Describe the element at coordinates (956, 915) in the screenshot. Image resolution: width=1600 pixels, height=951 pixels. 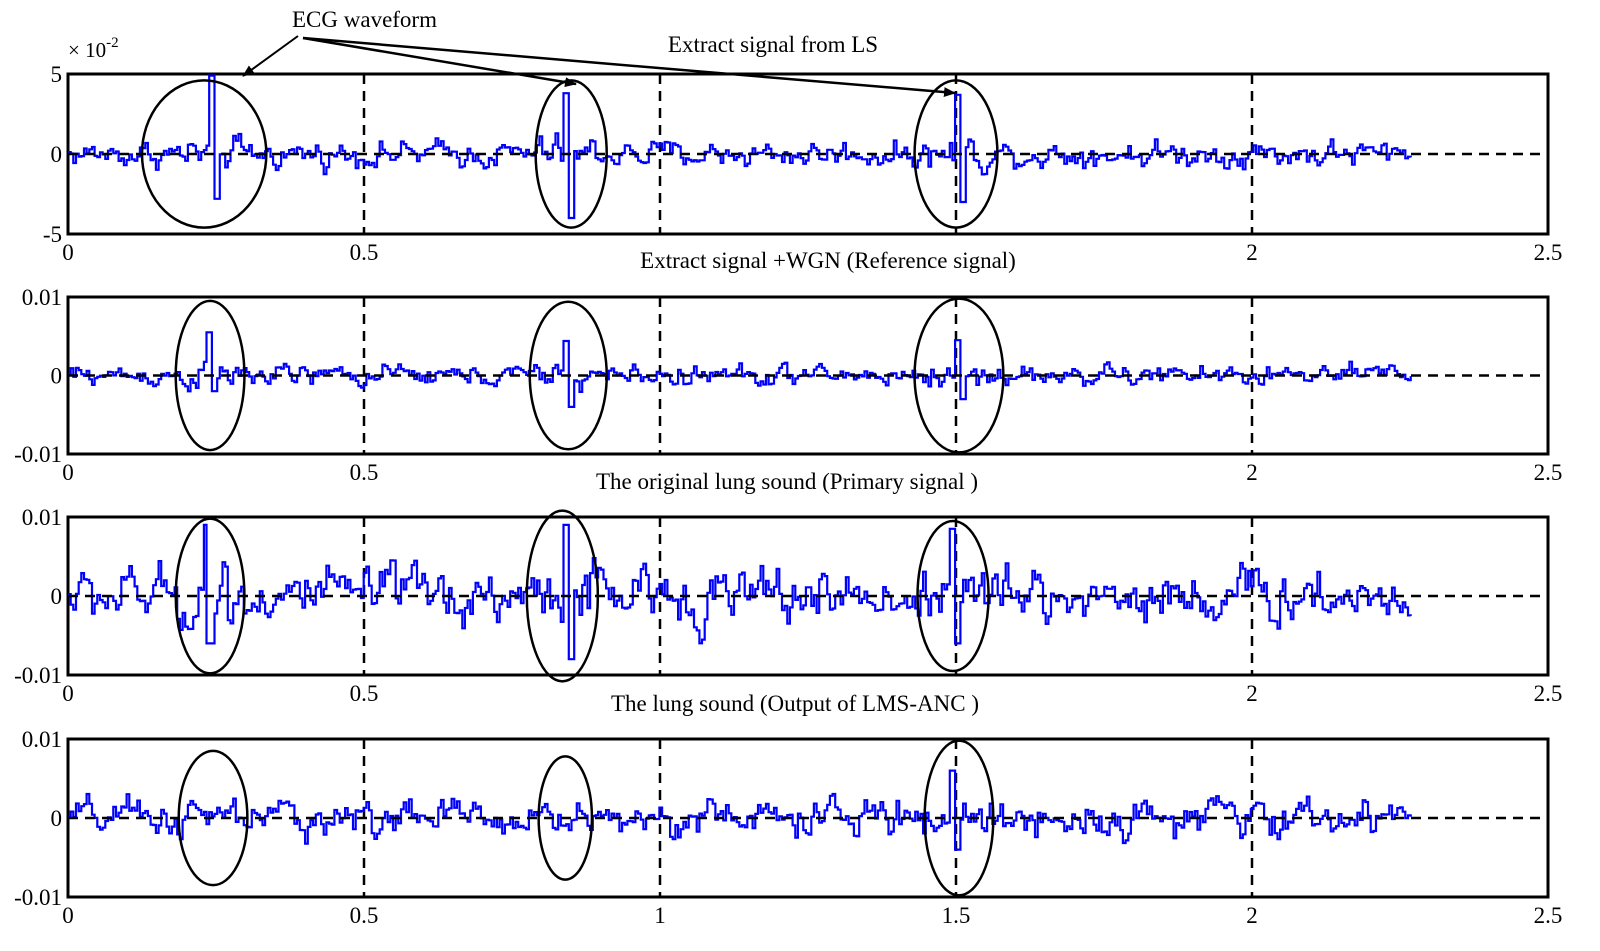
I see `x-tick-label: 1.5` at that location.